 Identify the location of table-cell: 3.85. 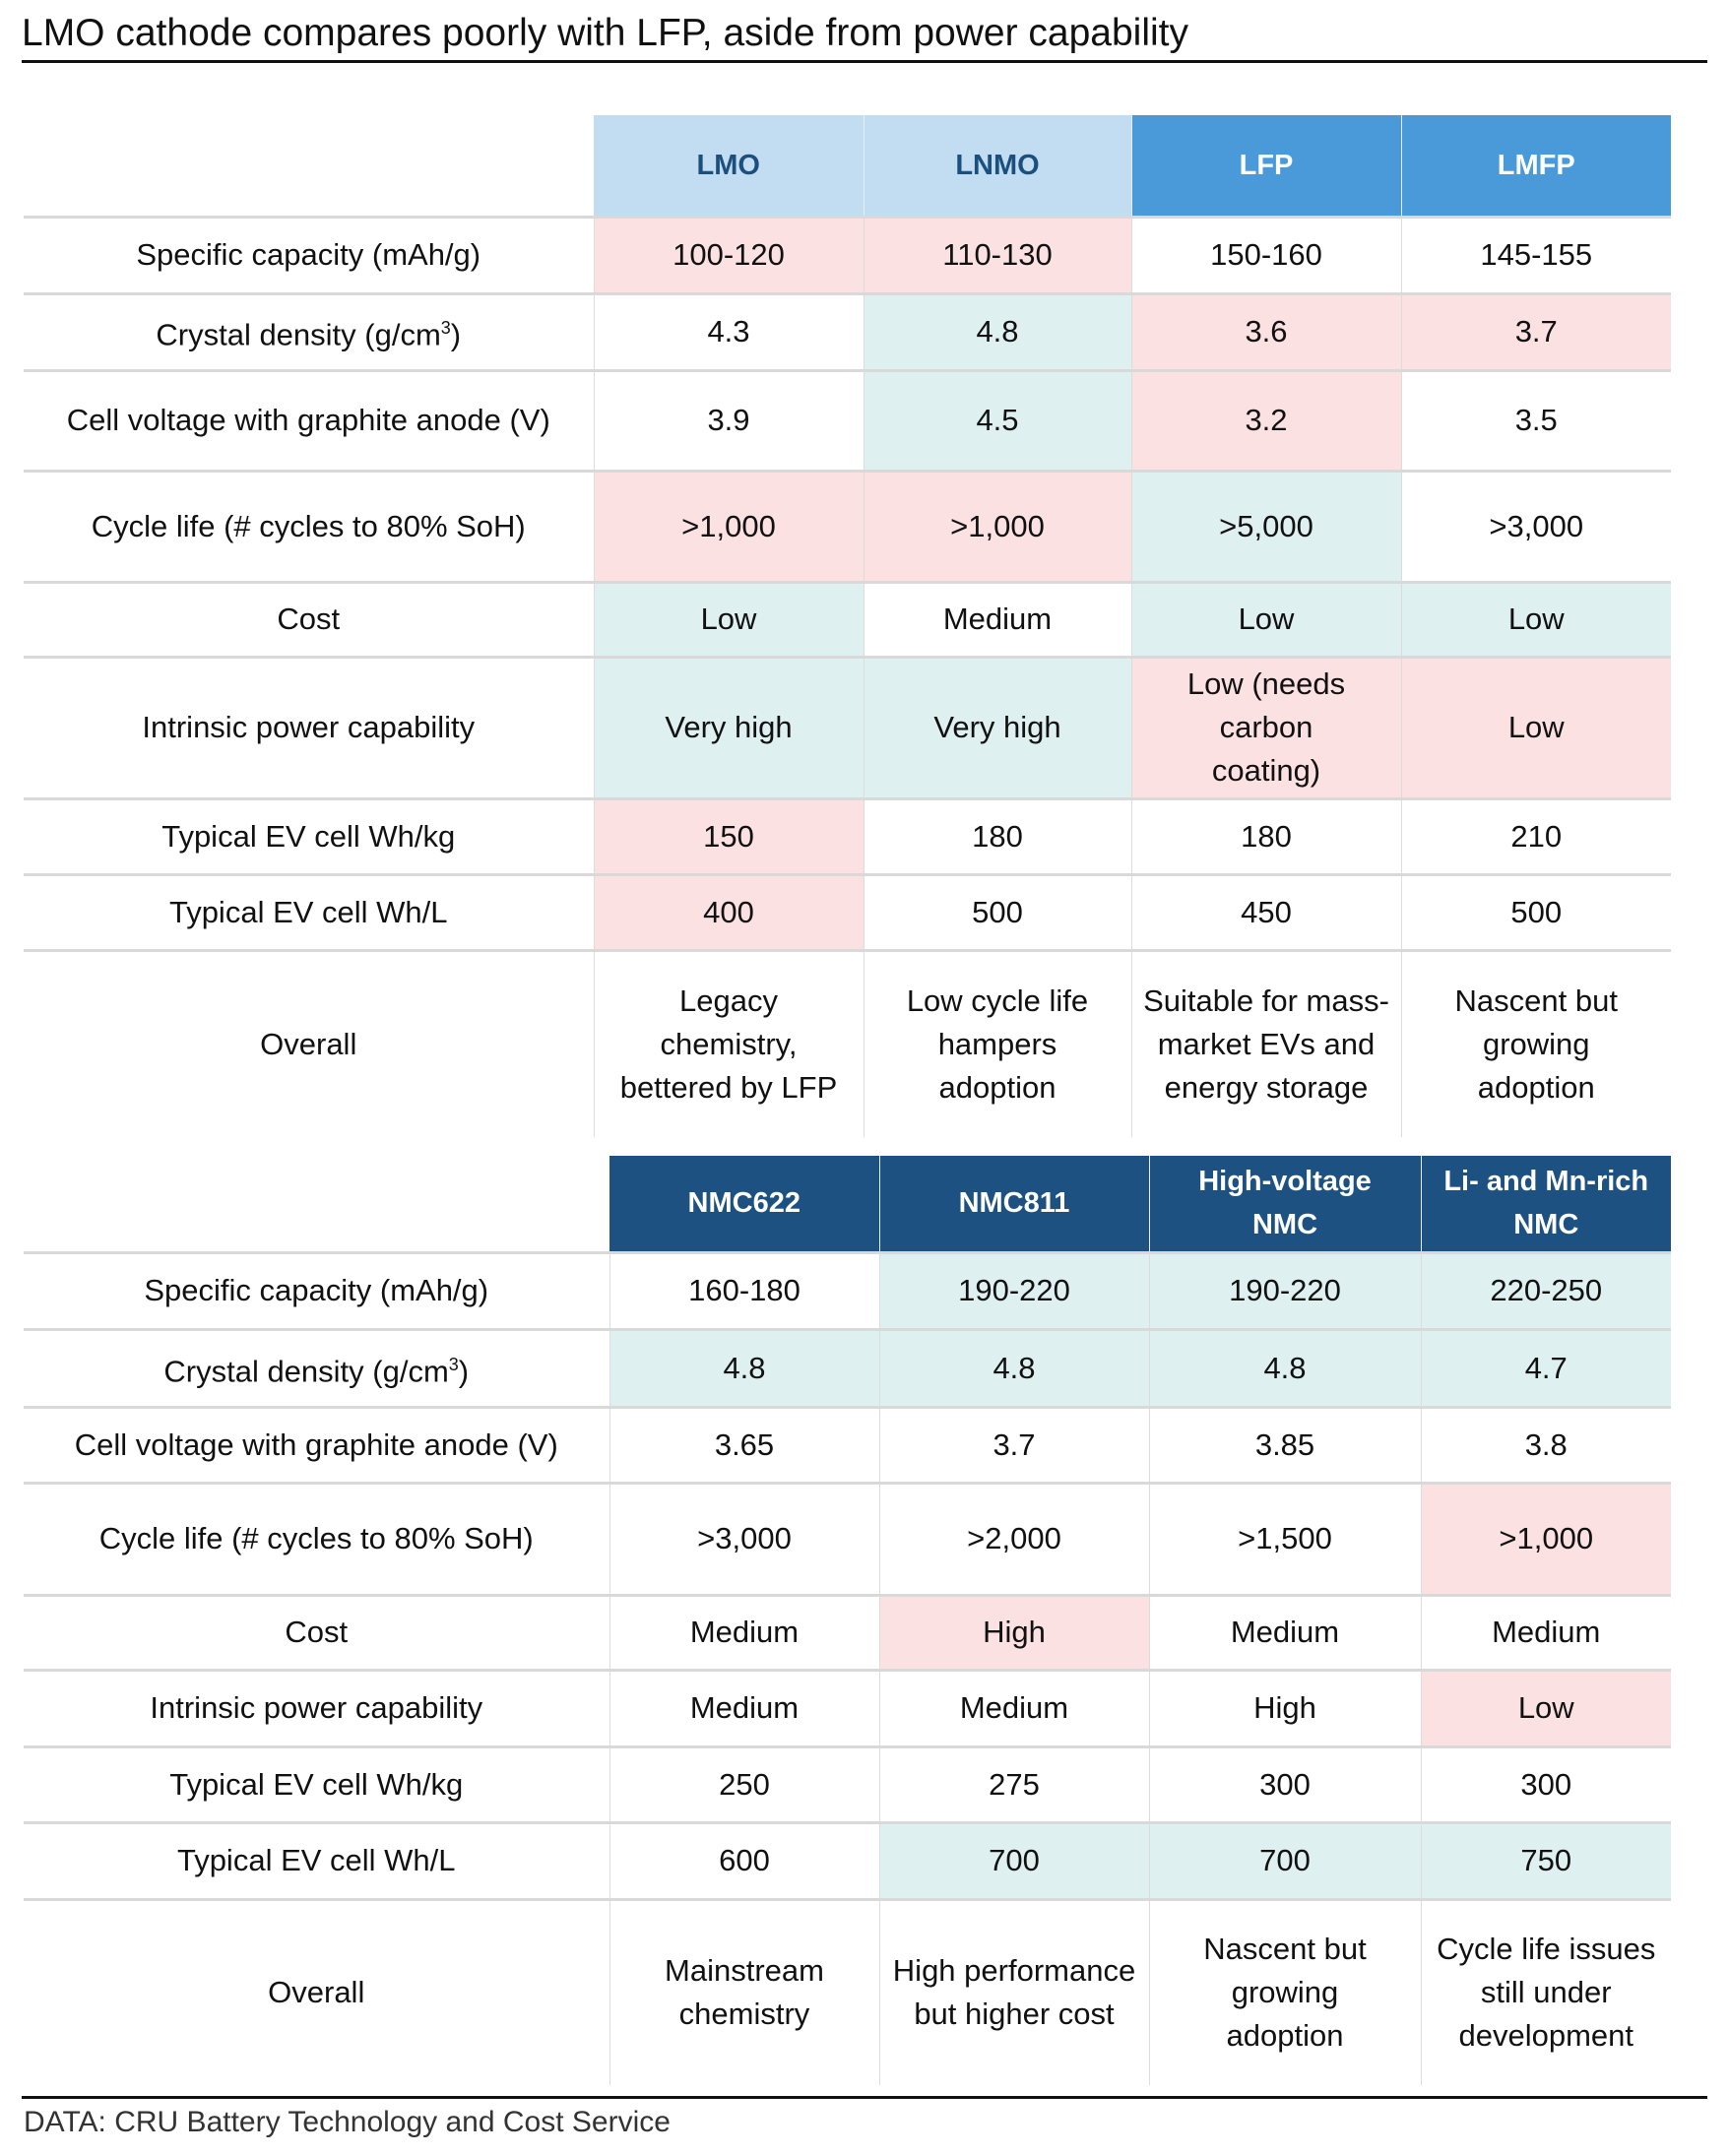
(1284, 1444).